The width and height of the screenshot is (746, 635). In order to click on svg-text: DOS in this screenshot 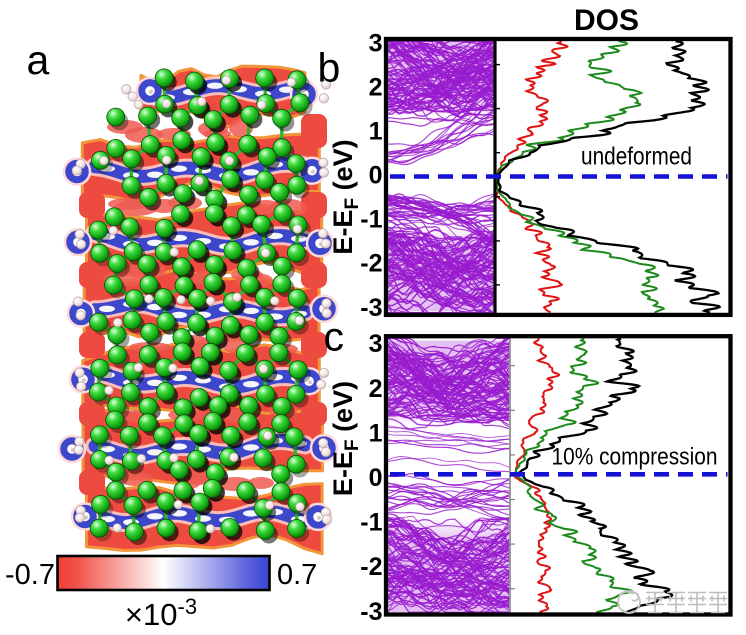, I will do `click(606, 20)`.